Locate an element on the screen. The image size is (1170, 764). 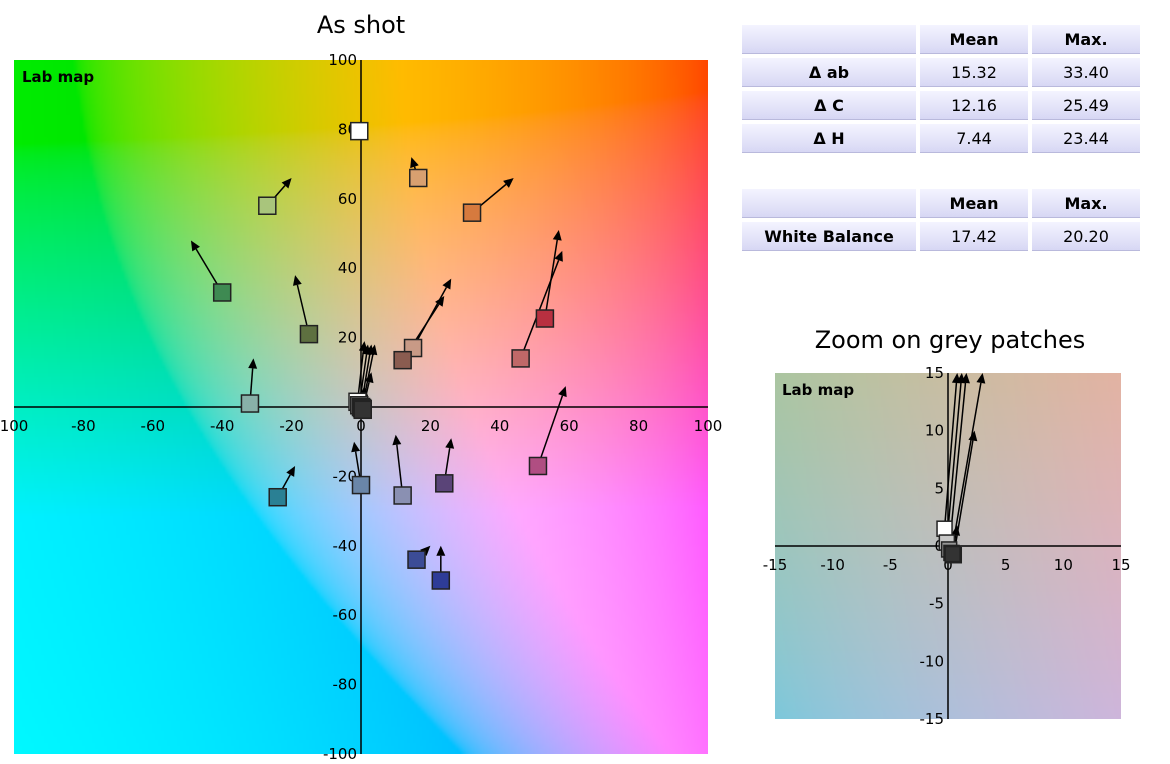
stats-header-mean: Mean is located at coordinates (974, 39).